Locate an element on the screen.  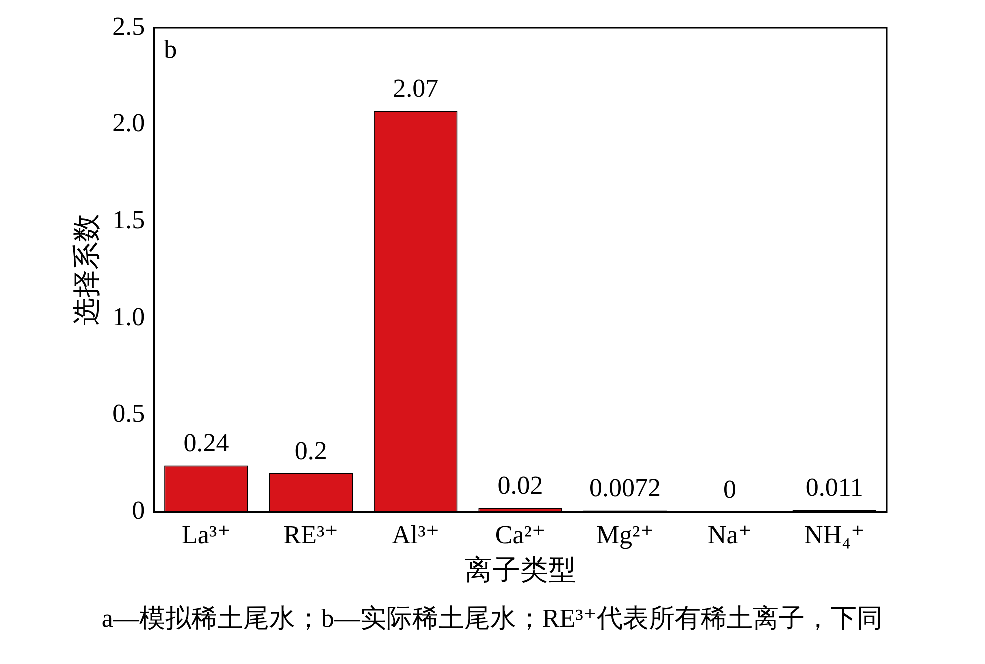
x-tick-label: NH₄⁺ is located at coordinates (834, 535).